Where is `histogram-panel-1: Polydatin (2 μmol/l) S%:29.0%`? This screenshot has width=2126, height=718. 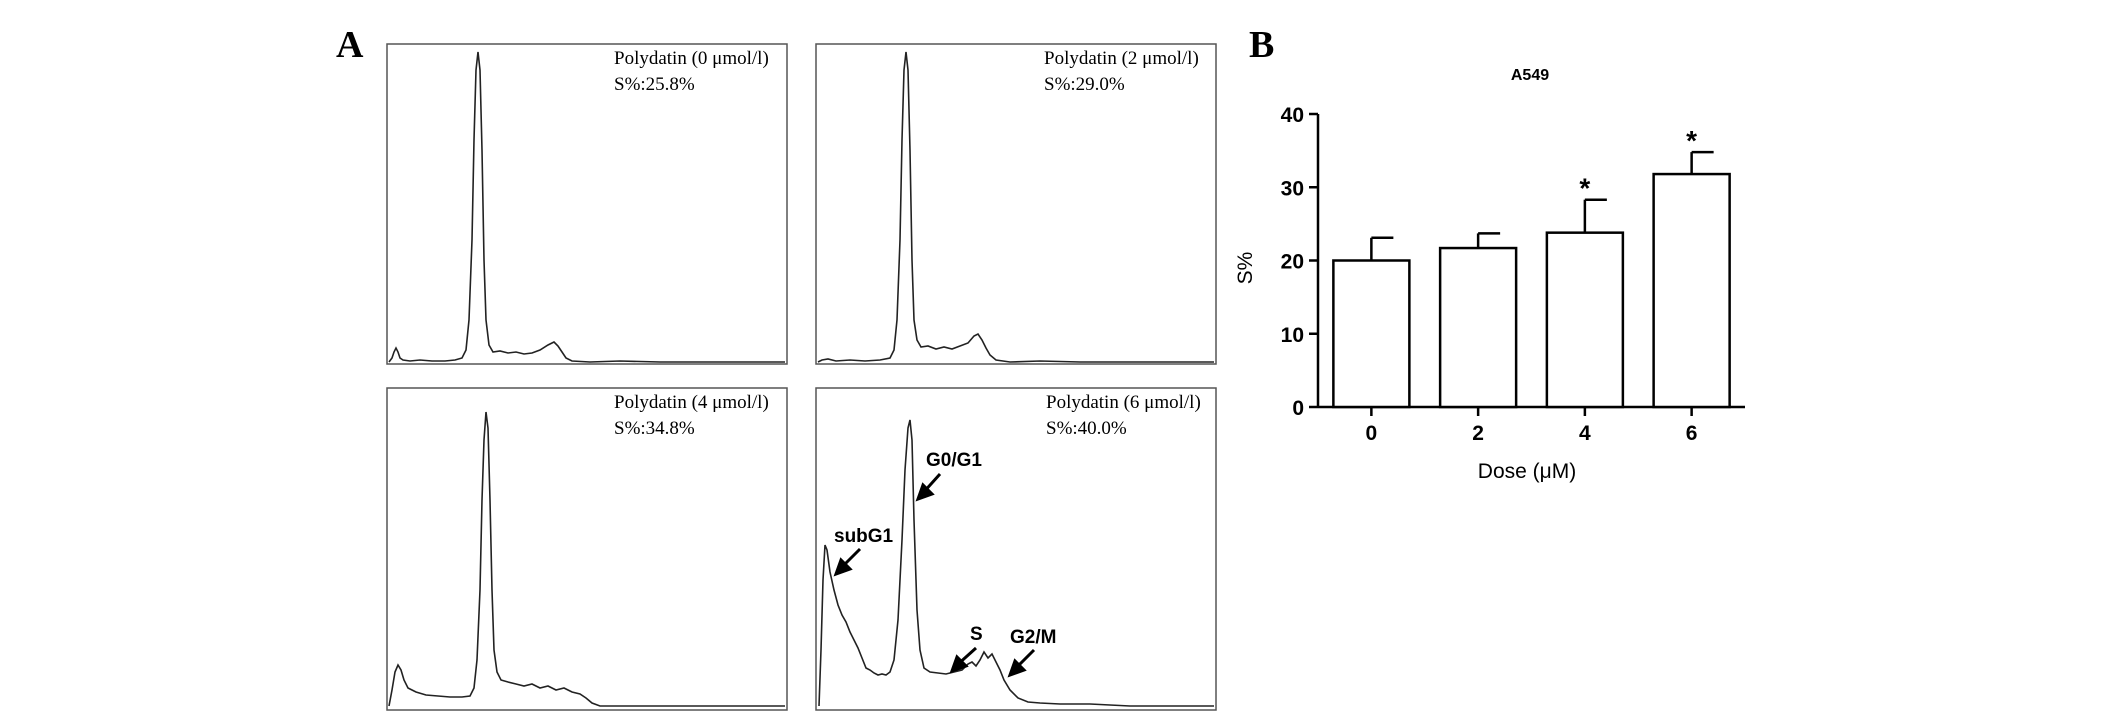 histogram-panel-1: Polydatin (2 μmol/l) S%:29.0% is located at coordinates (1016, 204).